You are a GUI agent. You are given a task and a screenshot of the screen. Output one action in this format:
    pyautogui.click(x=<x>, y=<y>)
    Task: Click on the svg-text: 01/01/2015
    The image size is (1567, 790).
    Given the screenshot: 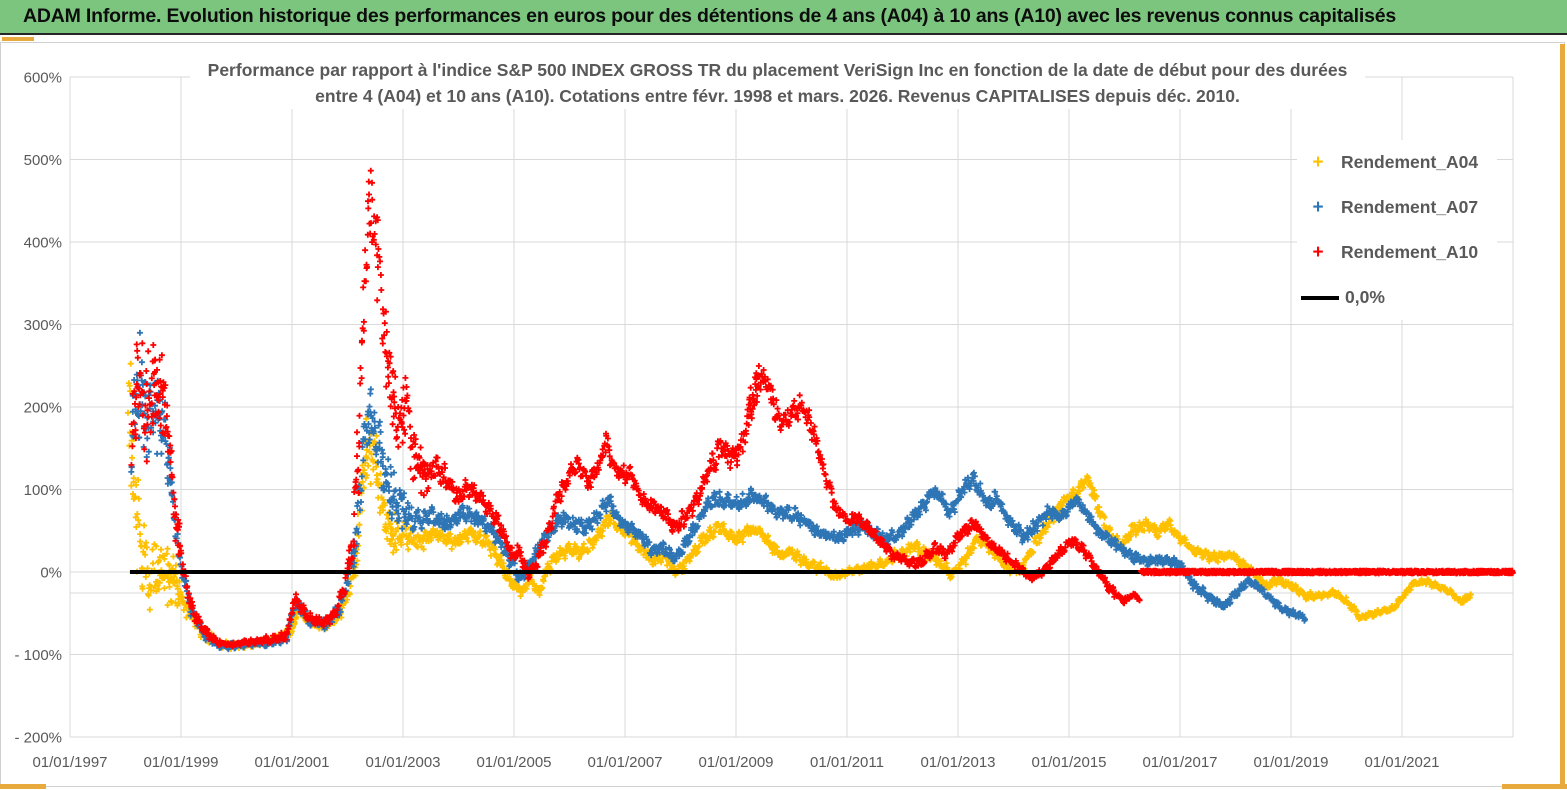 What is the action you would take?
    pyautogui.click(x=1068, y=762)
    